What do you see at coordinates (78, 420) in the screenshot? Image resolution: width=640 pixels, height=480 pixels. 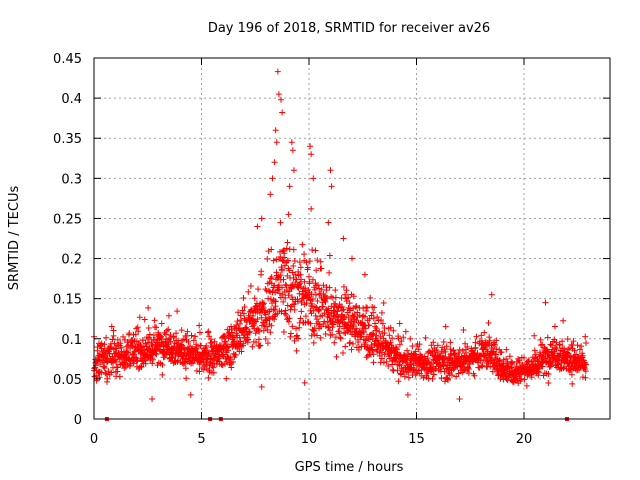 I see `y-tick-label: 0` at bounding box center [78, 420].